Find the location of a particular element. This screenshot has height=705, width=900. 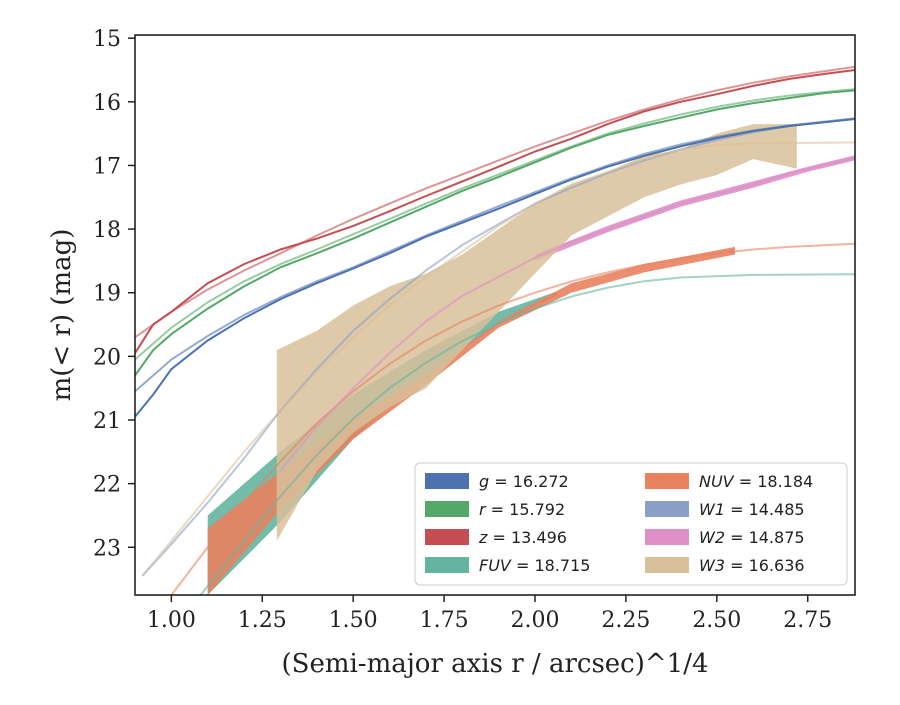

x-tick-label: 2.50 is located at coordinates (716, 620).